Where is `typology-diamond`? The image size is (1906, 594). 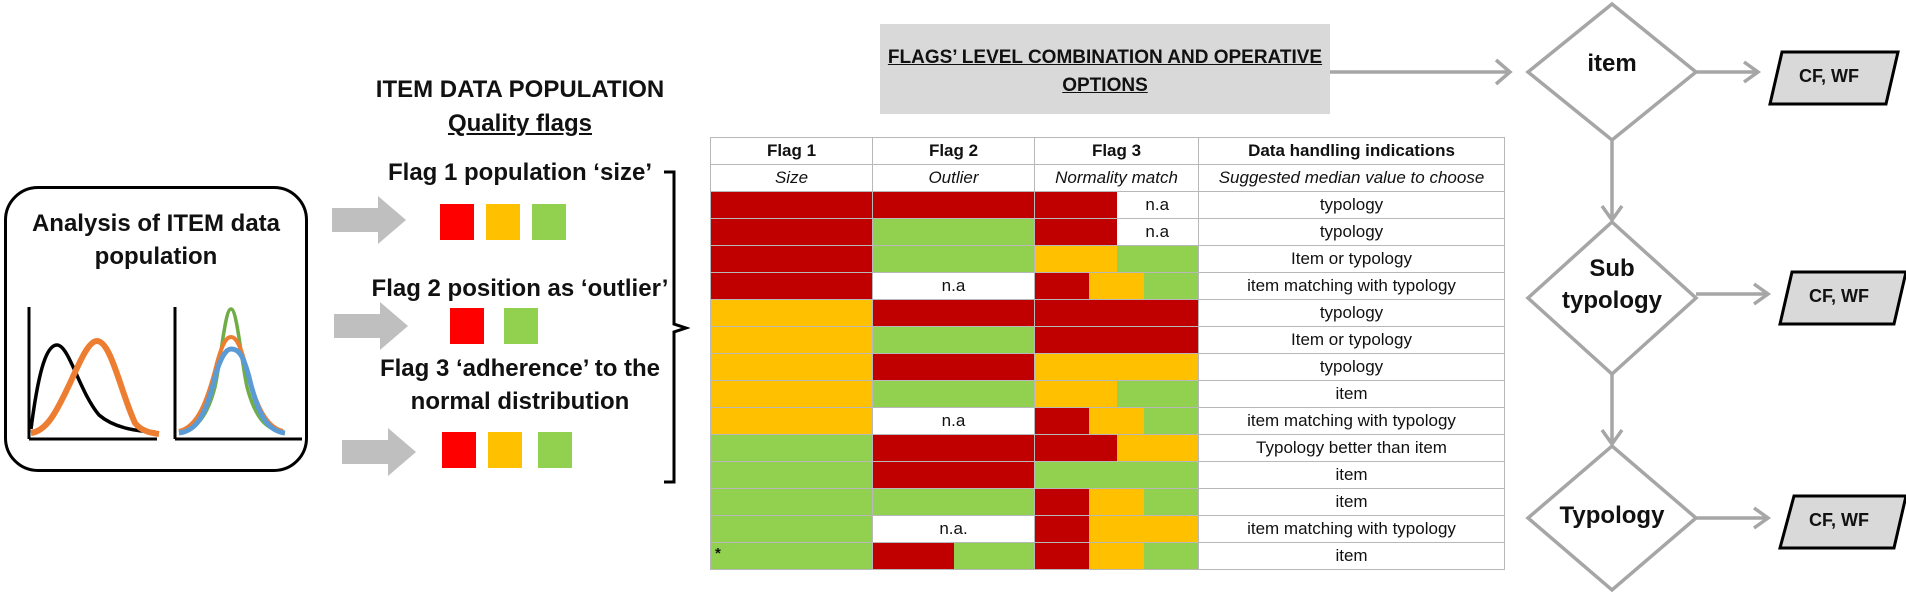
typology-diamond is located at coordinates (1612, 518).